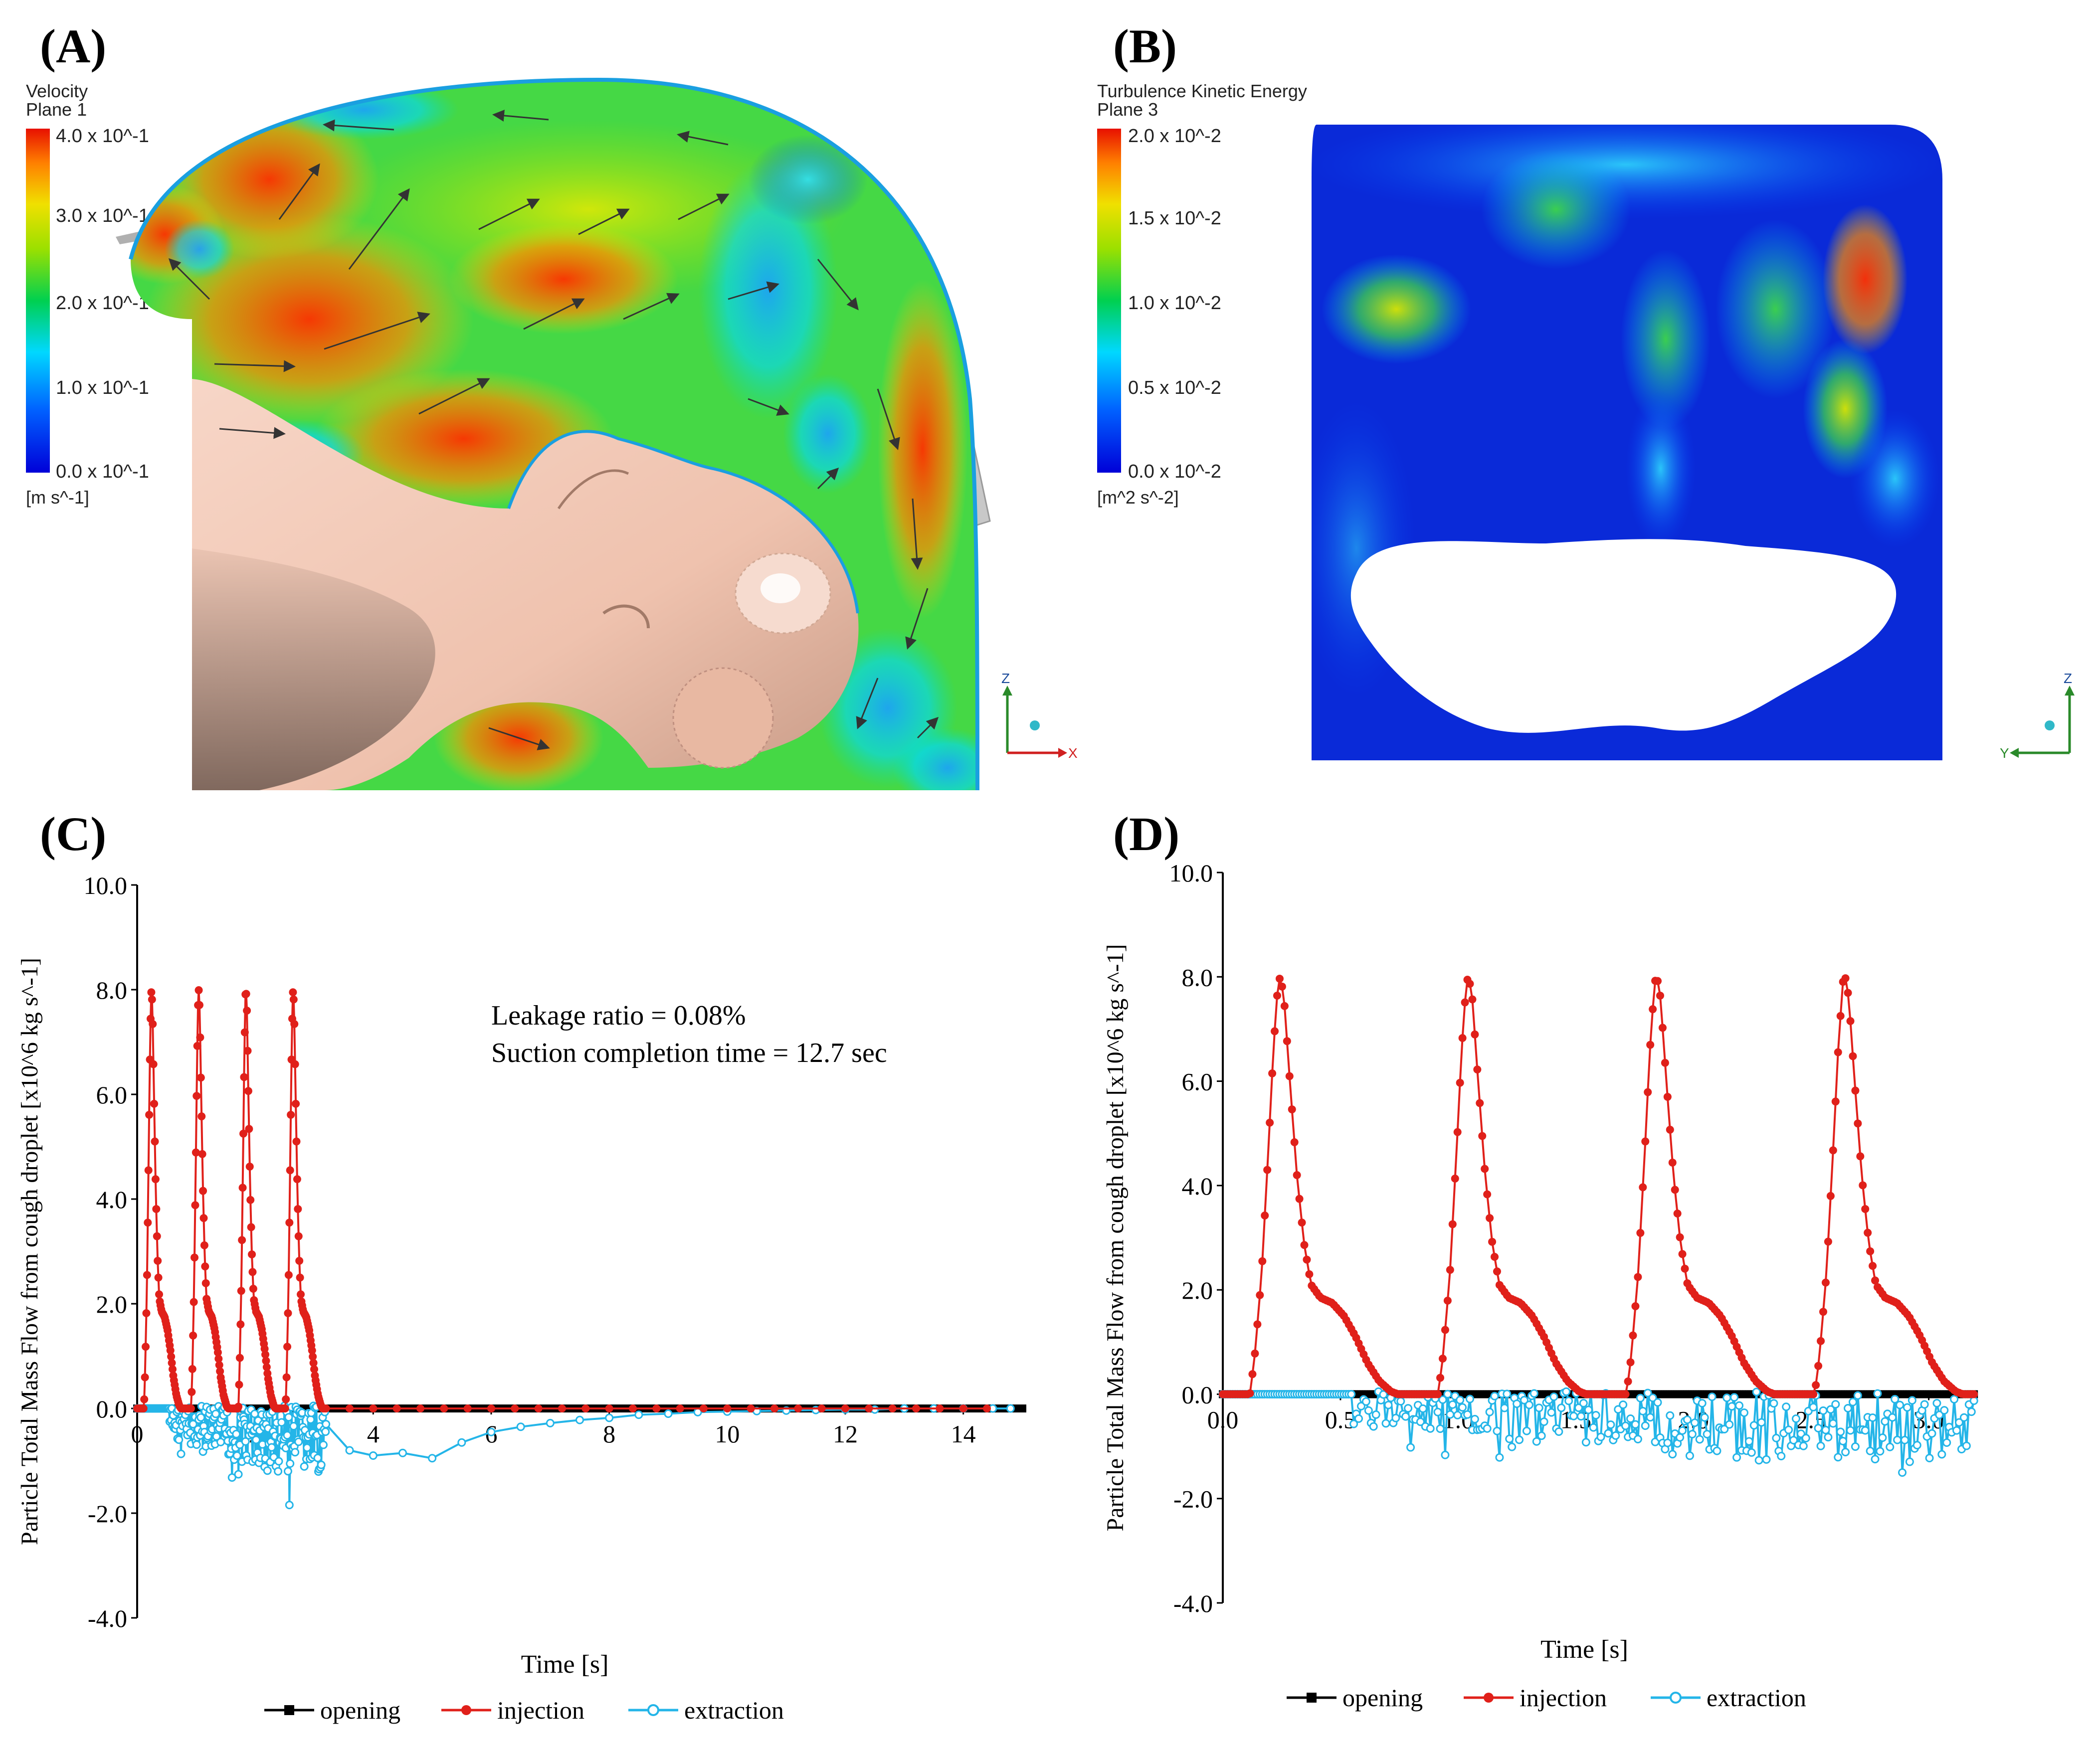 Image resolution: width=2100 pixels, height=1747 pixels. What do you see at coordinates (609, 1434) in the screenshot?
I see `x-tick-label: 8` at bounding box center [609, 1434].